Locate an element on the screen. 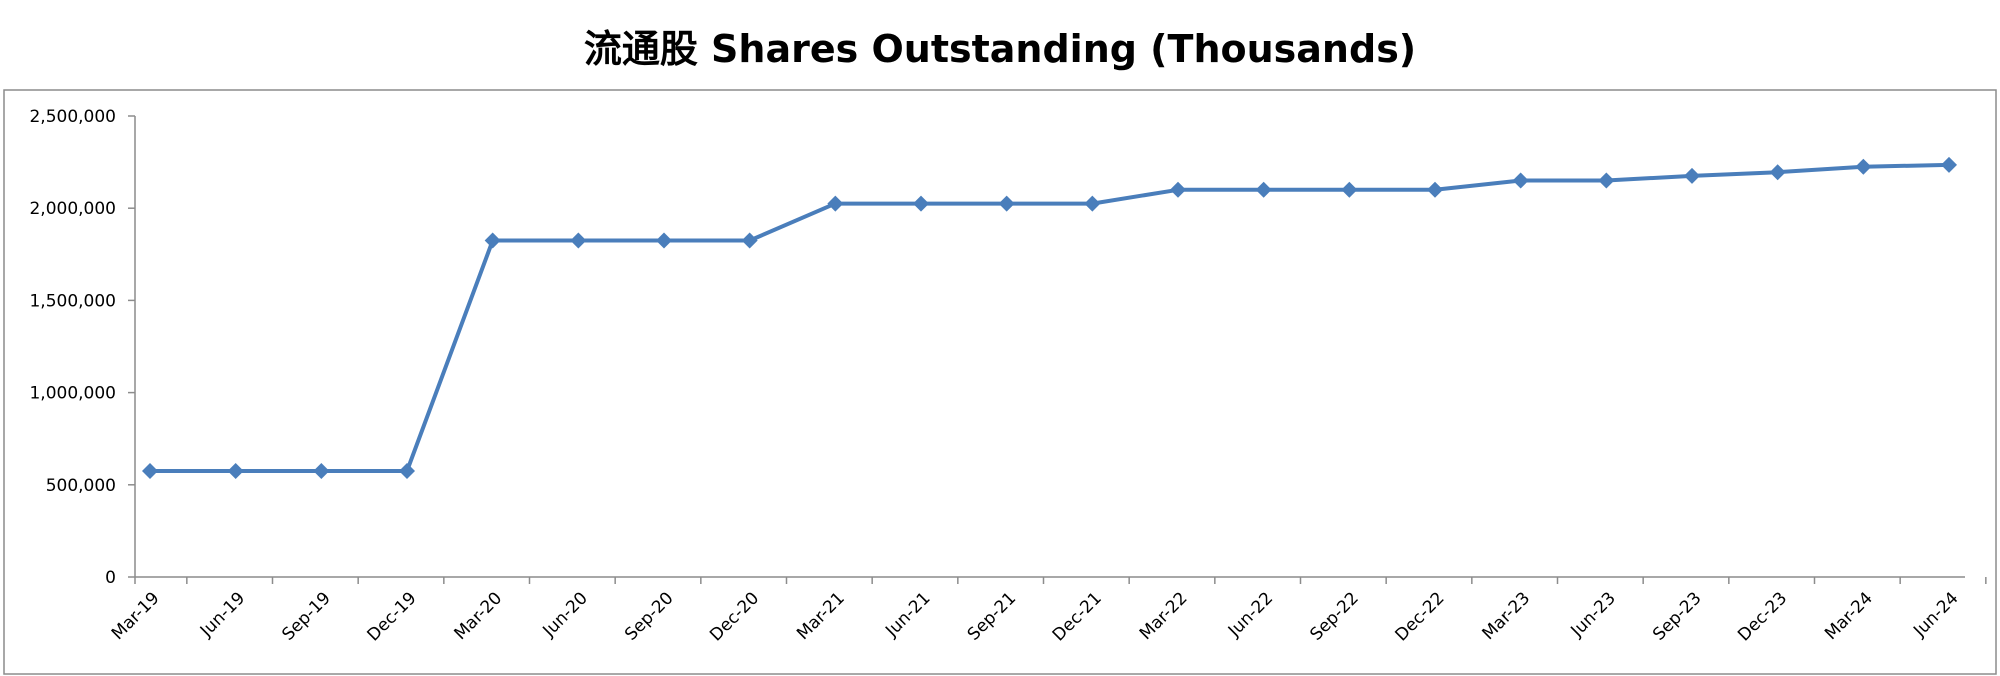 The width and height of the screenshot is (2000, 676). chart-title: 流通股 Shares Outstanding (Thousands) is located at coordinates (1000, 49).